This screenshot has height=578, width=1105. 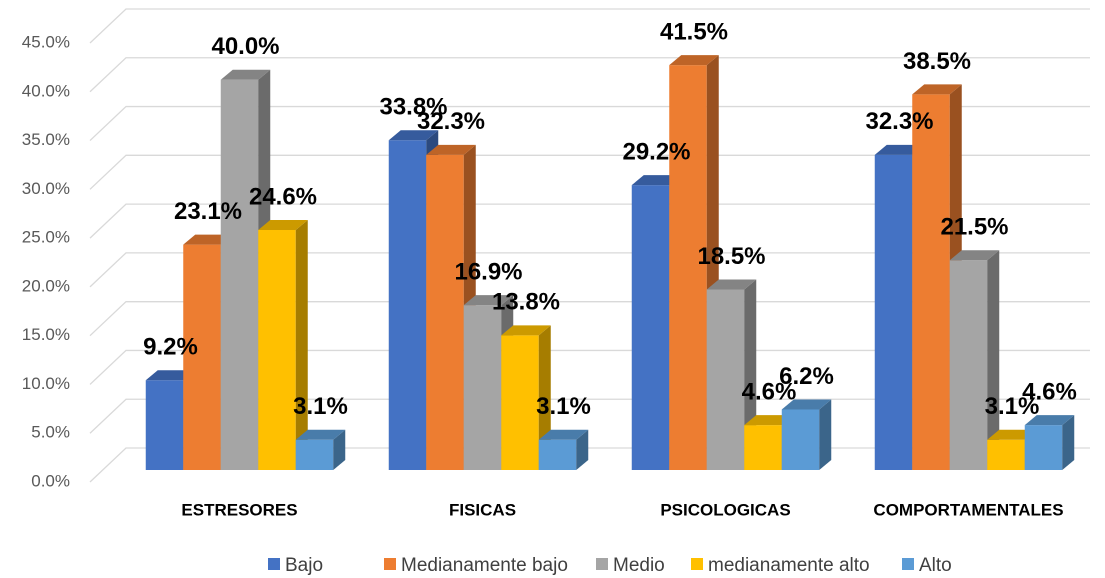 What do you see at coordinates (50, 480) in the screenshot?
I see `y-tick-label: 0.0%` at bounding box center [50, 480].